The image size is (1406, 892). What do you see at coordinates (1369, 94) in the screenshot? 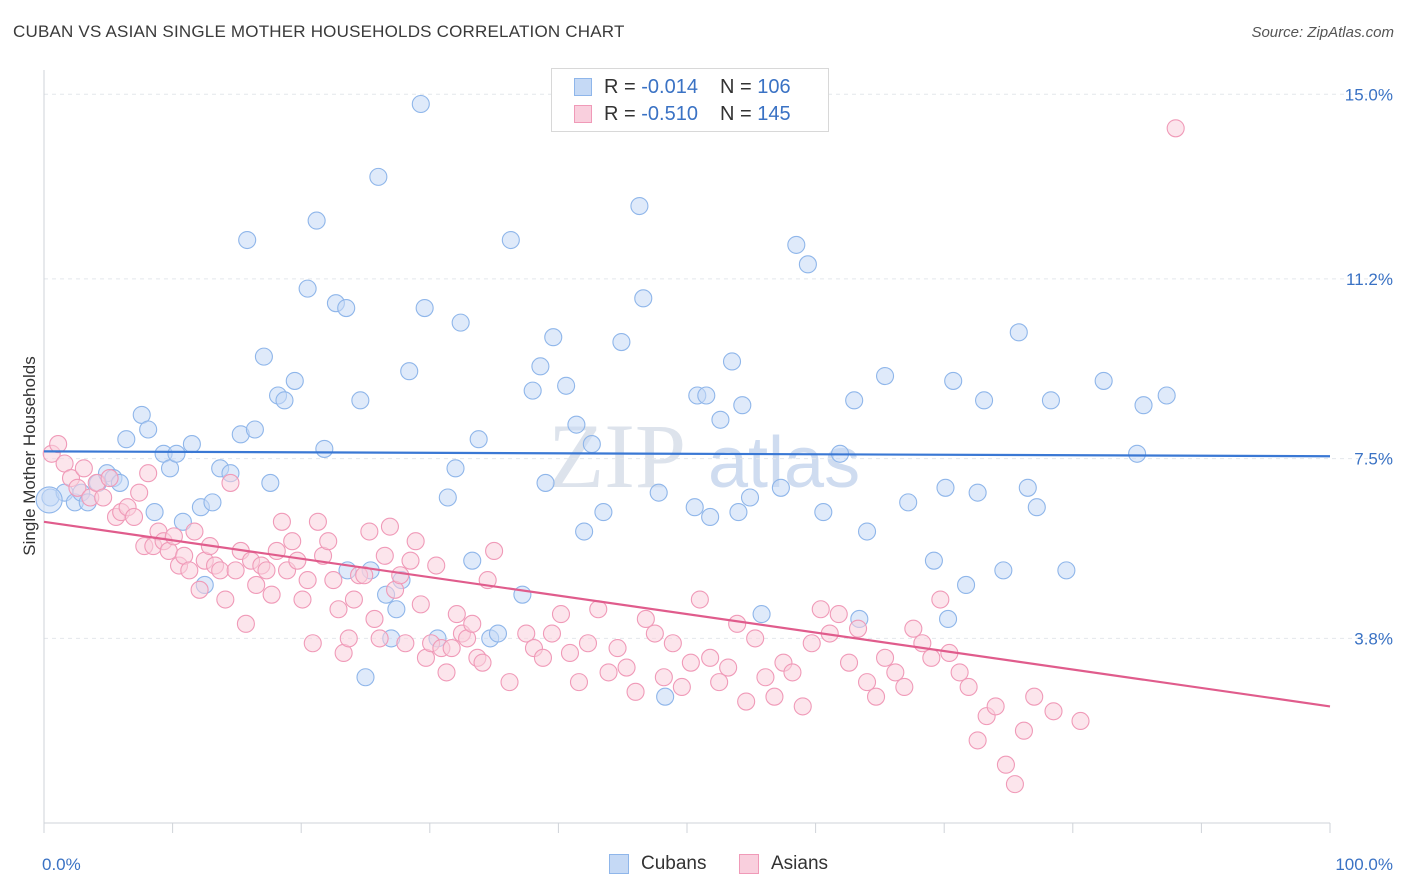
I see `y-tick-label: 15.0%` at bounding box center [1369, 94].